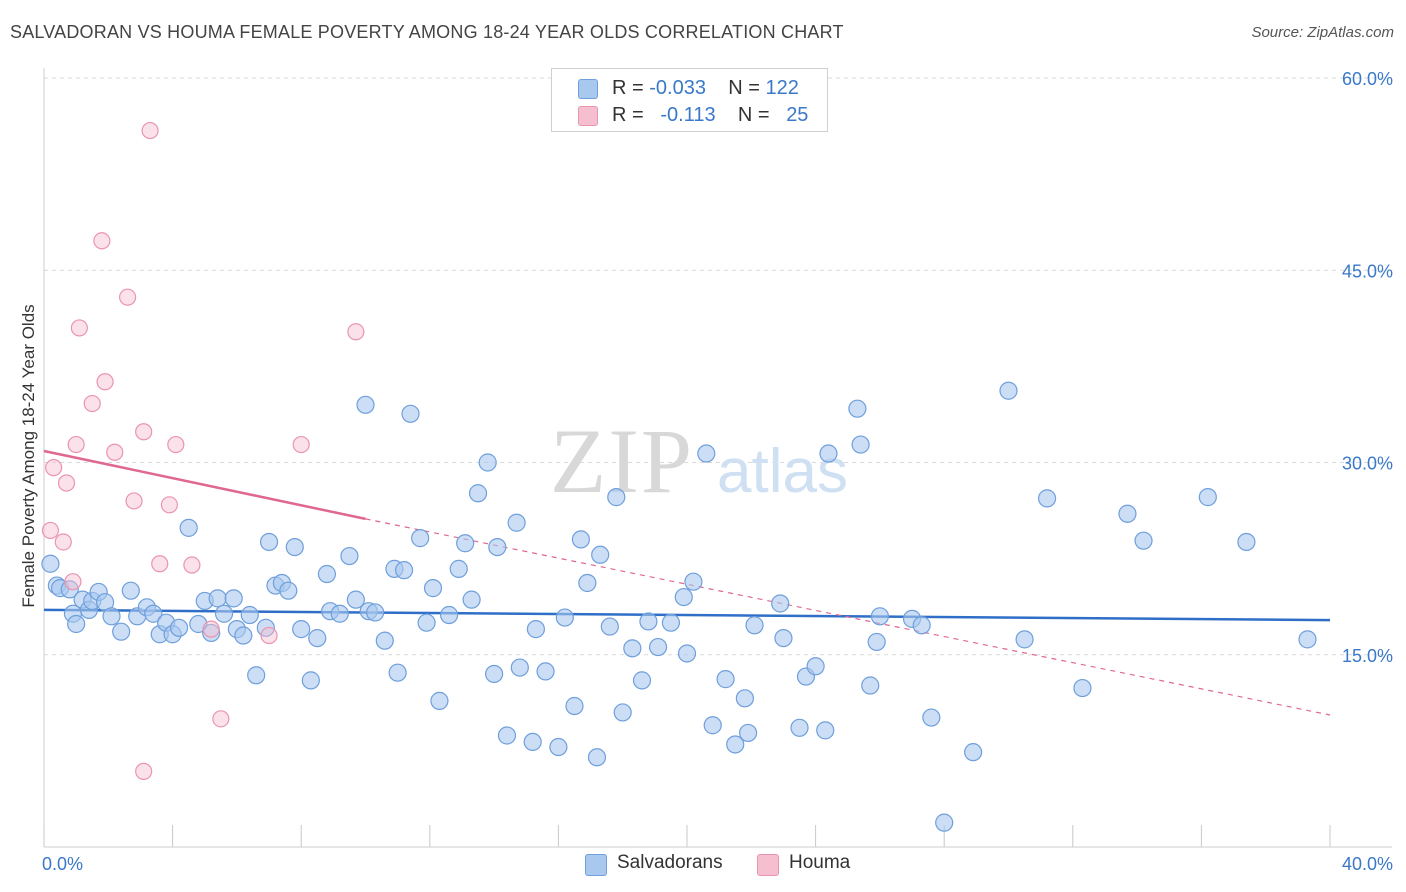 The height and width of the screenshot is (892, 1406). What do you see at coordinates (687, 615) in the screenshot?
I see `salvadorans-trend-line` at bounding box center [687, 615].